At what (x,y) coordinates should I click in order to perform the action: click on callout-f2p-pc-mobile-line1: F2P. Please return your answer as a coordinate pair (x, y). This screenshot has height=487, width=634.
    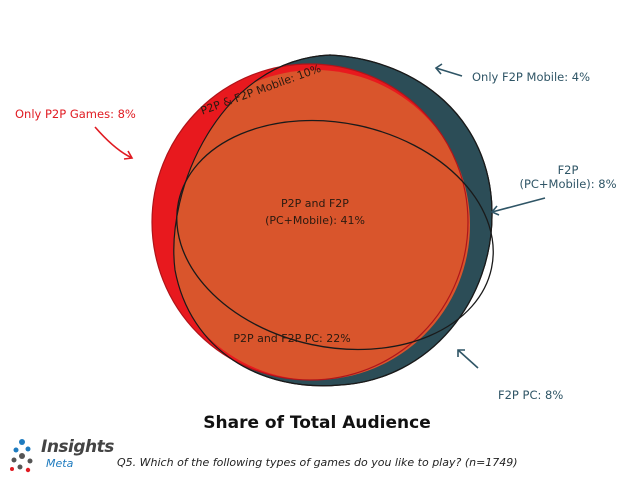
    Looking at the image, I should click on (568, 170).